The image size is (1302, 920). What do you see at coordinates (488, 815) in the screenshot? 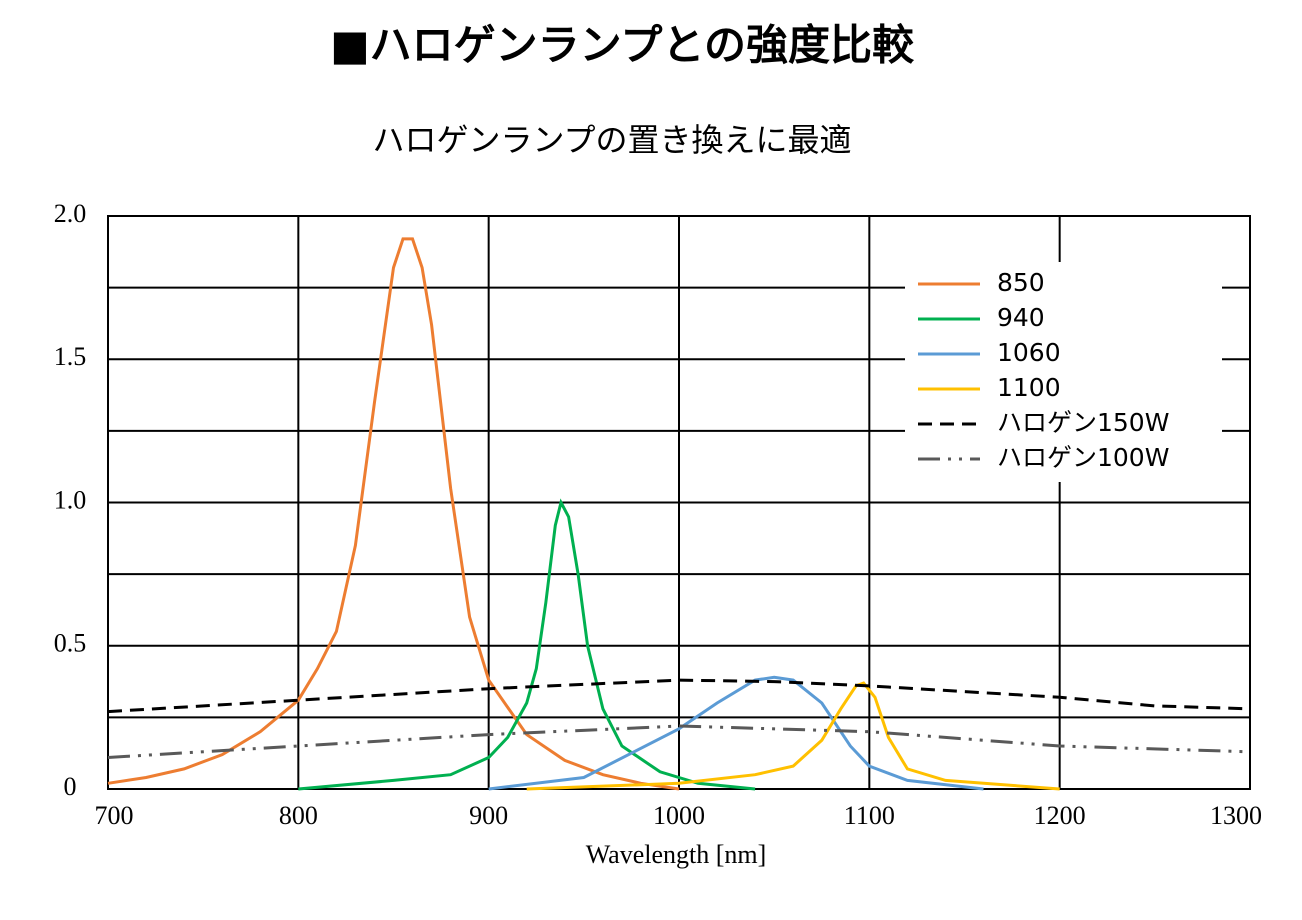
I see `x-tick-label: 900` at bounding box center [488, 815].